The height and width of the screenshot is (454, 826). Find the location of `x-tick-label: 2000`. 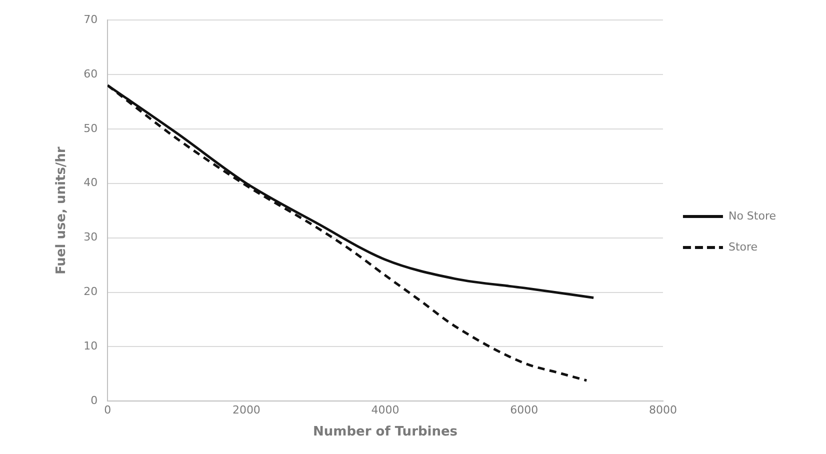

x-tick-label: 2000 is located at coordinates (246, 410).